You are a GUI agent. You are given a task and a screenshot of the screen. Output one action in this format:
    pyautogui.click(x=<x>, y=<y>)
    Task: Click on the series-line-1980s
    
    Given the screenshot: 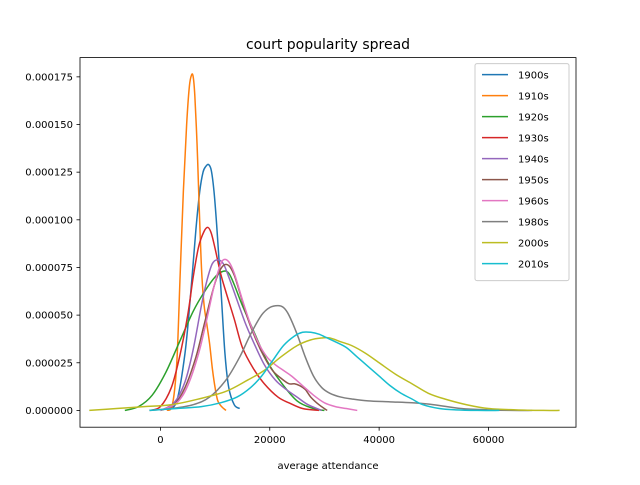 What is the action you would take?
    pyautogui.click(x=341, y=358)
    